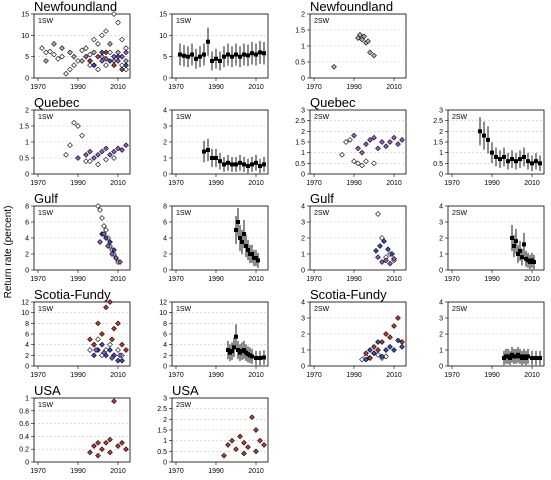 This screenshot has height=480, width=551. I want to click on y-axis-label: Return rate (percent), so click(8, 252).